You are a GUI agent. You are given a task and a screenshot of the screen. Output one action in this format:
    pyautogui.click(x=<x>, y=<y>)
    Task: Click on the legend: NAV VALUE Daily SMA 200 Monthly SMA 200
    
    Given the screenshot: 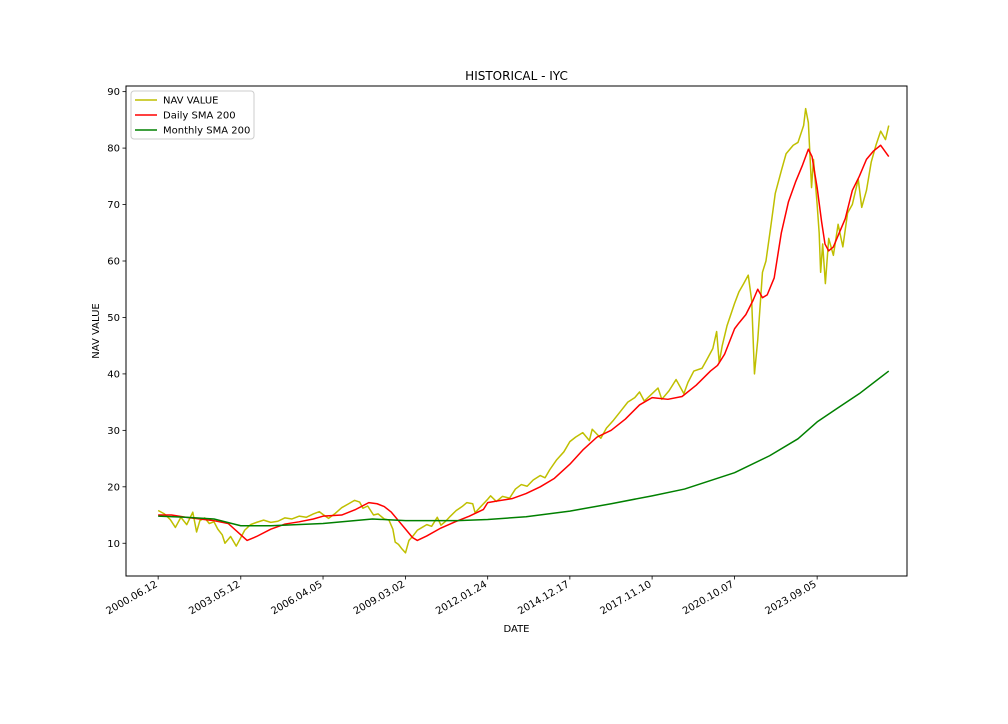 What is the action you would take?
    pyautogui.click(x=192, y=115)
    